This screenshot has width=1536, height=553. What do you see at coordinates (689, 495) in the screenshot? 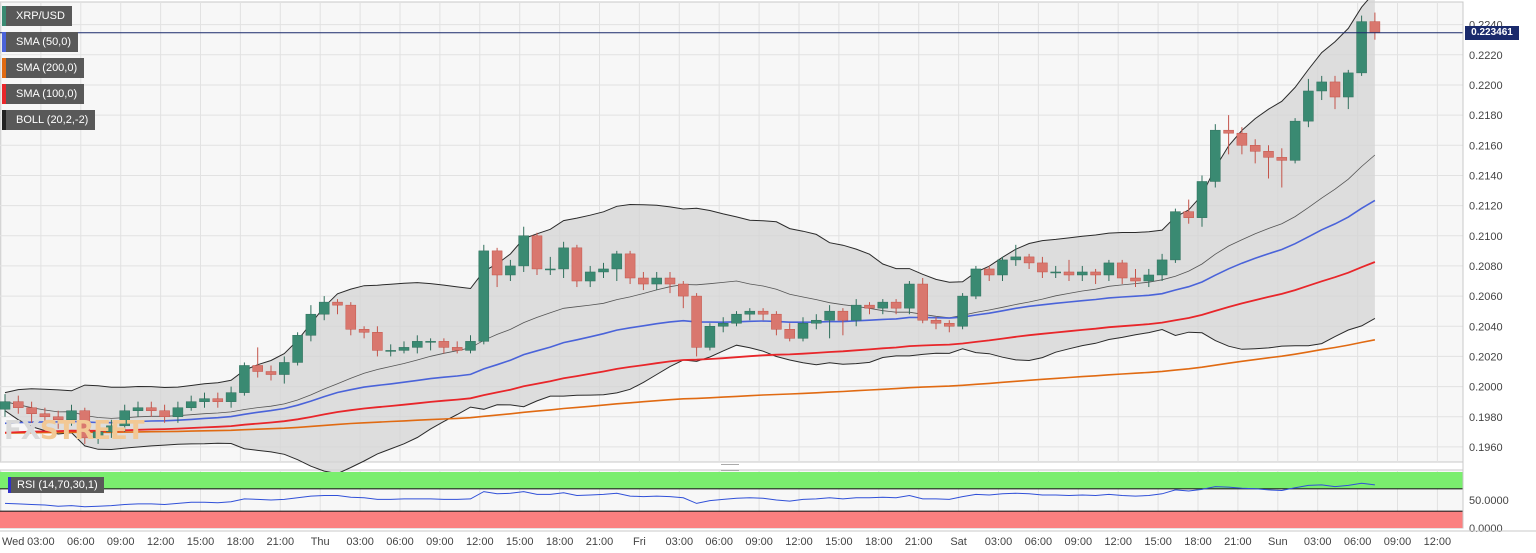
I see `rsi-line` at bounding box center [689, 495].